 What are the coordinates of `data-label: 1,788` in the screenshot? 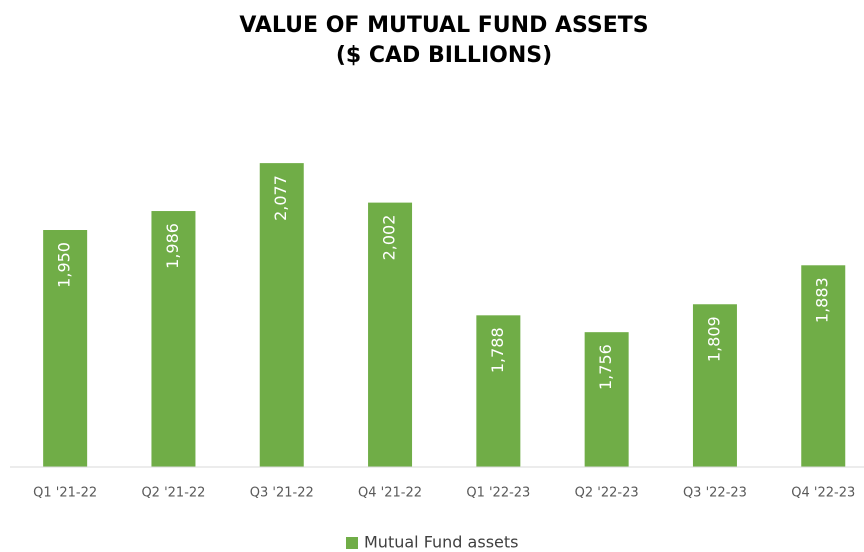 It's located at (497, 350).